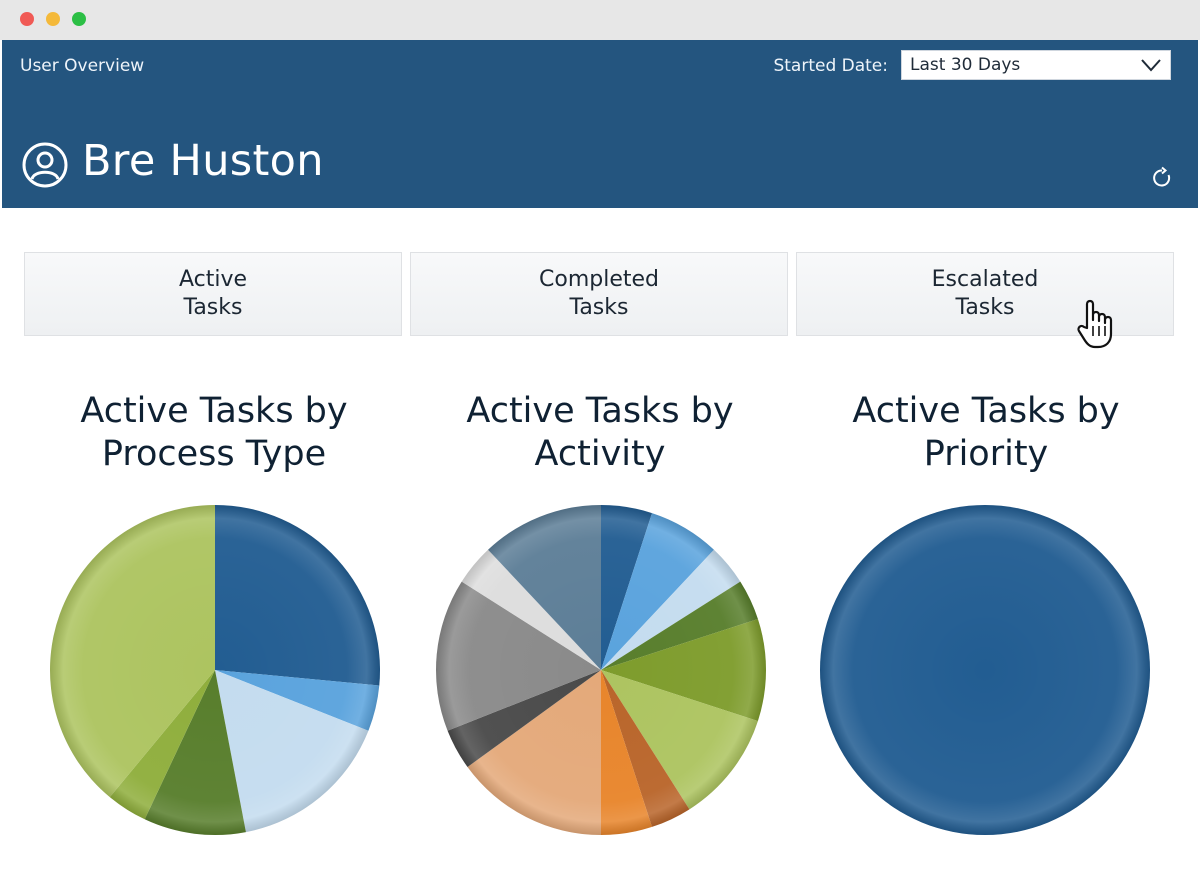 The width and height of the screenshot is (1200, 896). What do you see at coordinates (600, 433) in the screenshot?
I see `chart-title-activity: Active Tasks by Activity` at bounding box center [600, 433].